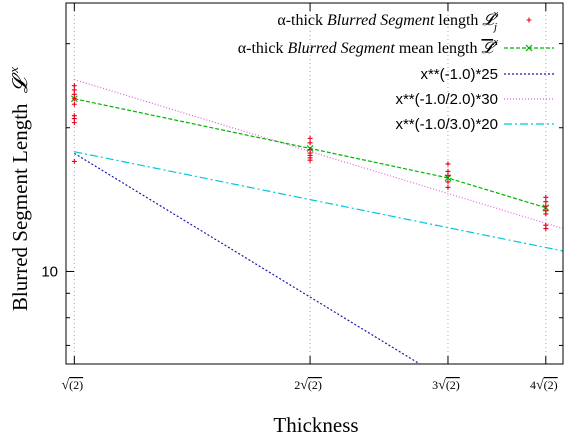 The height and width of the screenshot is (439, 564). What do you see at coordinates (13, 70) in the screenshot?
I see `y-axis-label-sup: x` at bounding box center [13, 70].